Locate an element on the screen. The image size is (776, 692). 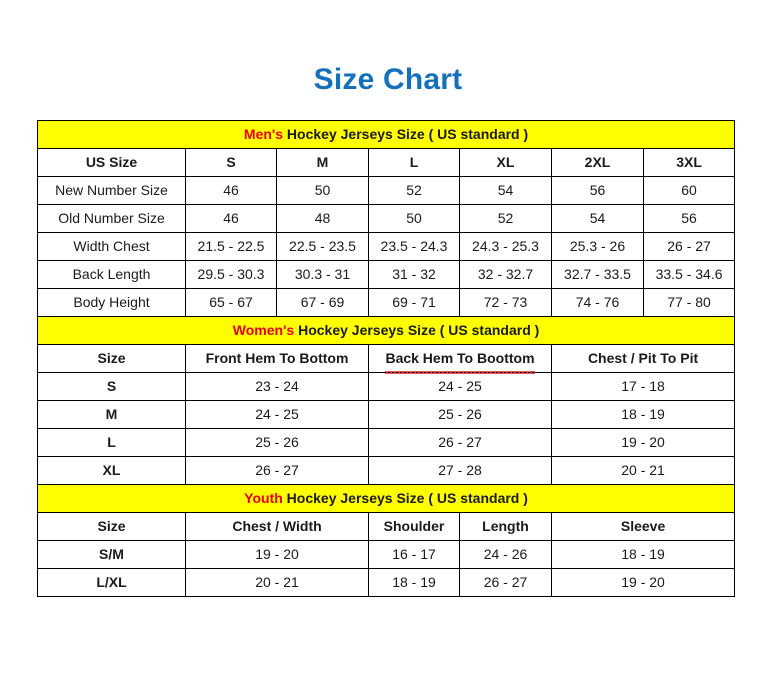
womens-row-0-val-1: 24 - 25 is located at coordinates (460, 386).